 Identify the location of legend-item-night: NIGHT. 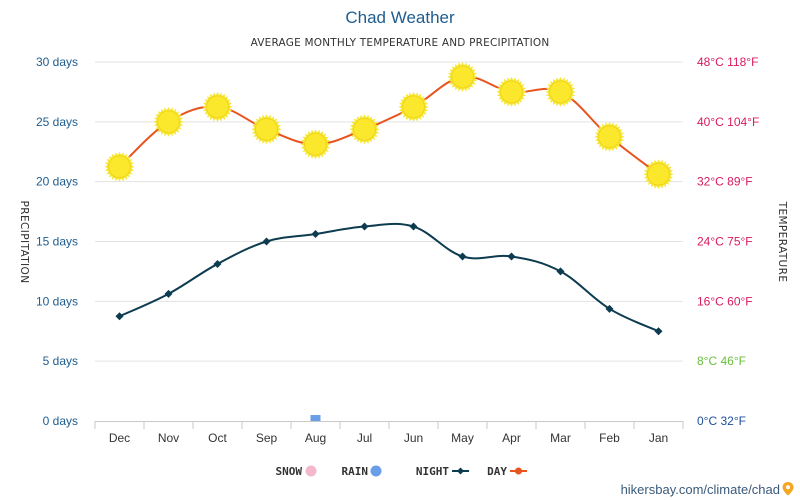
(442, 471).